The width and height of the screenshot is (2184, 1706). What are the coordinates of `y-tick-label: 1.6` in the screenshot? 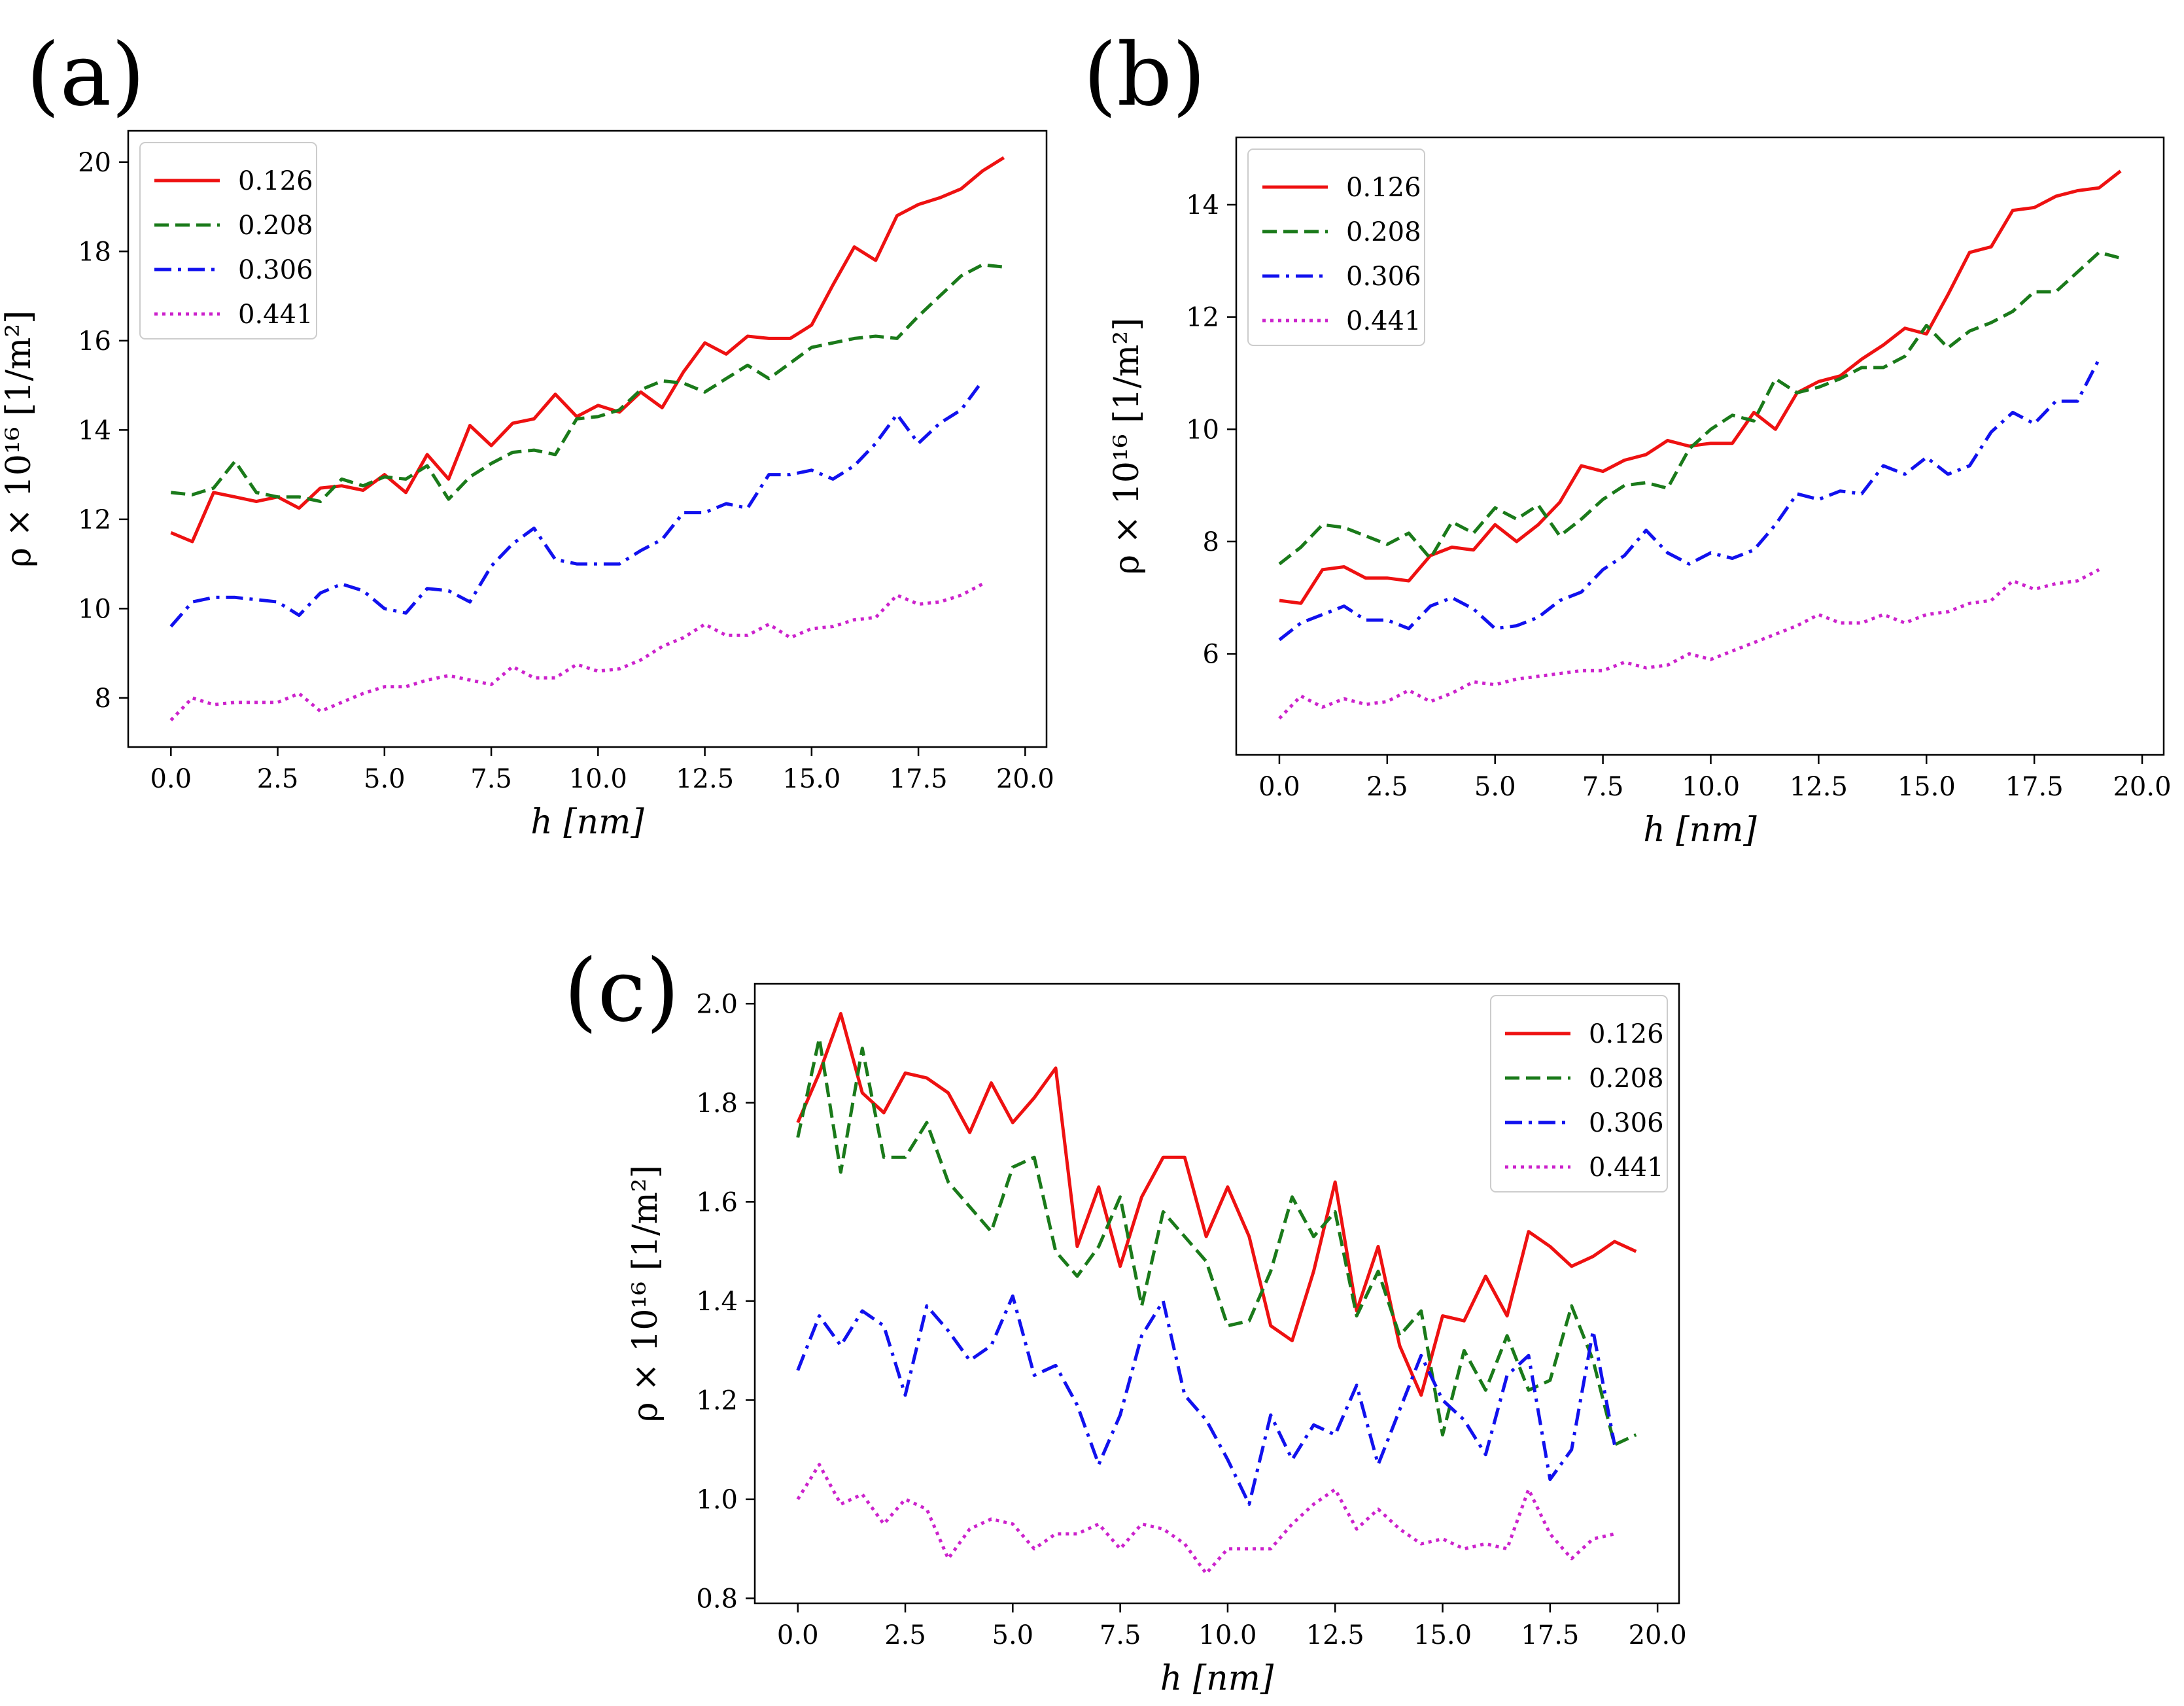 It's located at (717, 1202).